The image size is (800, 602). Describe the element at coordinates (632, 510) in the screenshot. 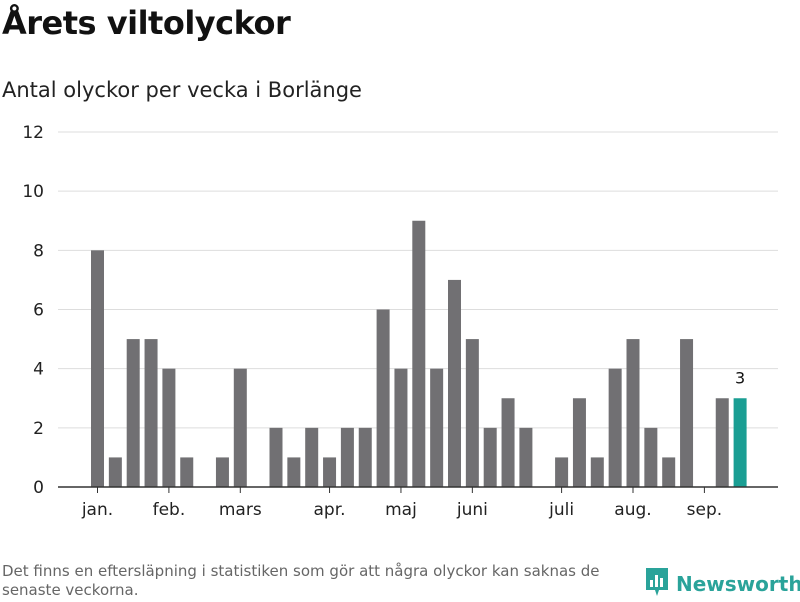

I see `x-tick-label: aug.` at that location.